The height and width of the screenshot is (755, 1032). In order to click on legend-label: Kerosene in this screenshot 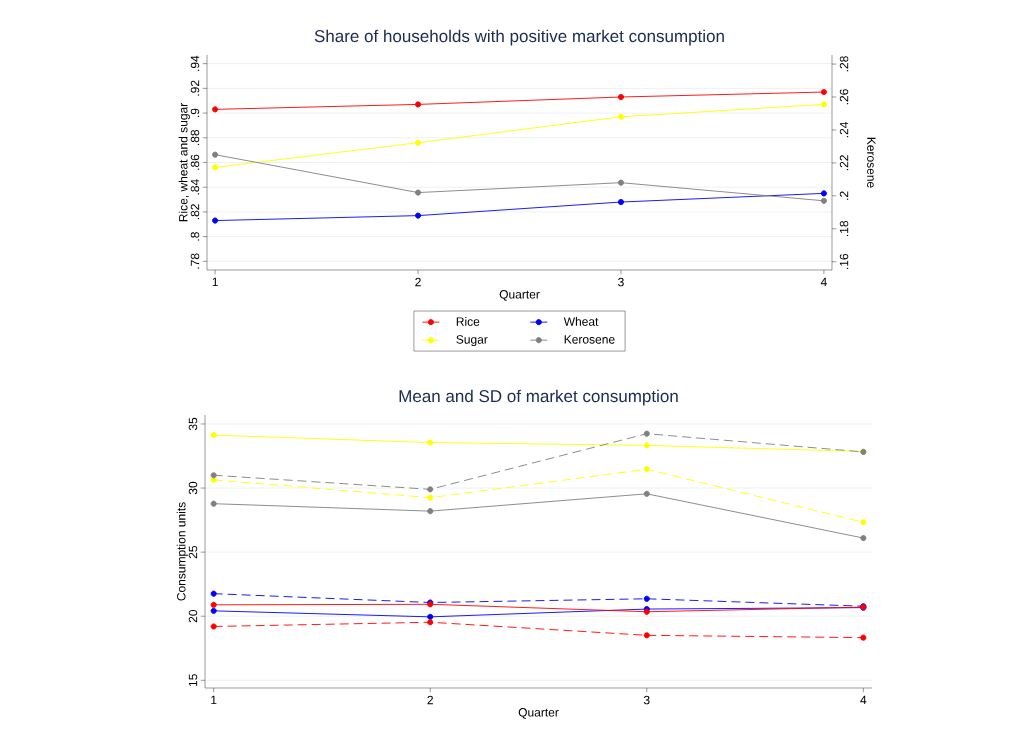, I will do `click(589, 339)`.